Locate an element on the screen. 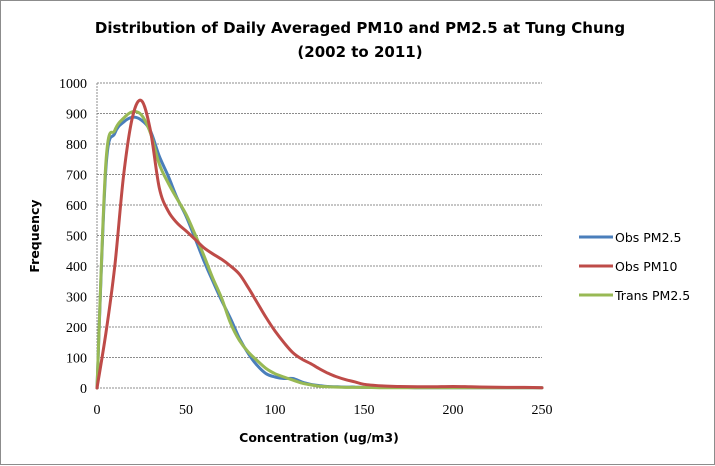  x-tick-label: 50 is located at coordinates (186, 410).